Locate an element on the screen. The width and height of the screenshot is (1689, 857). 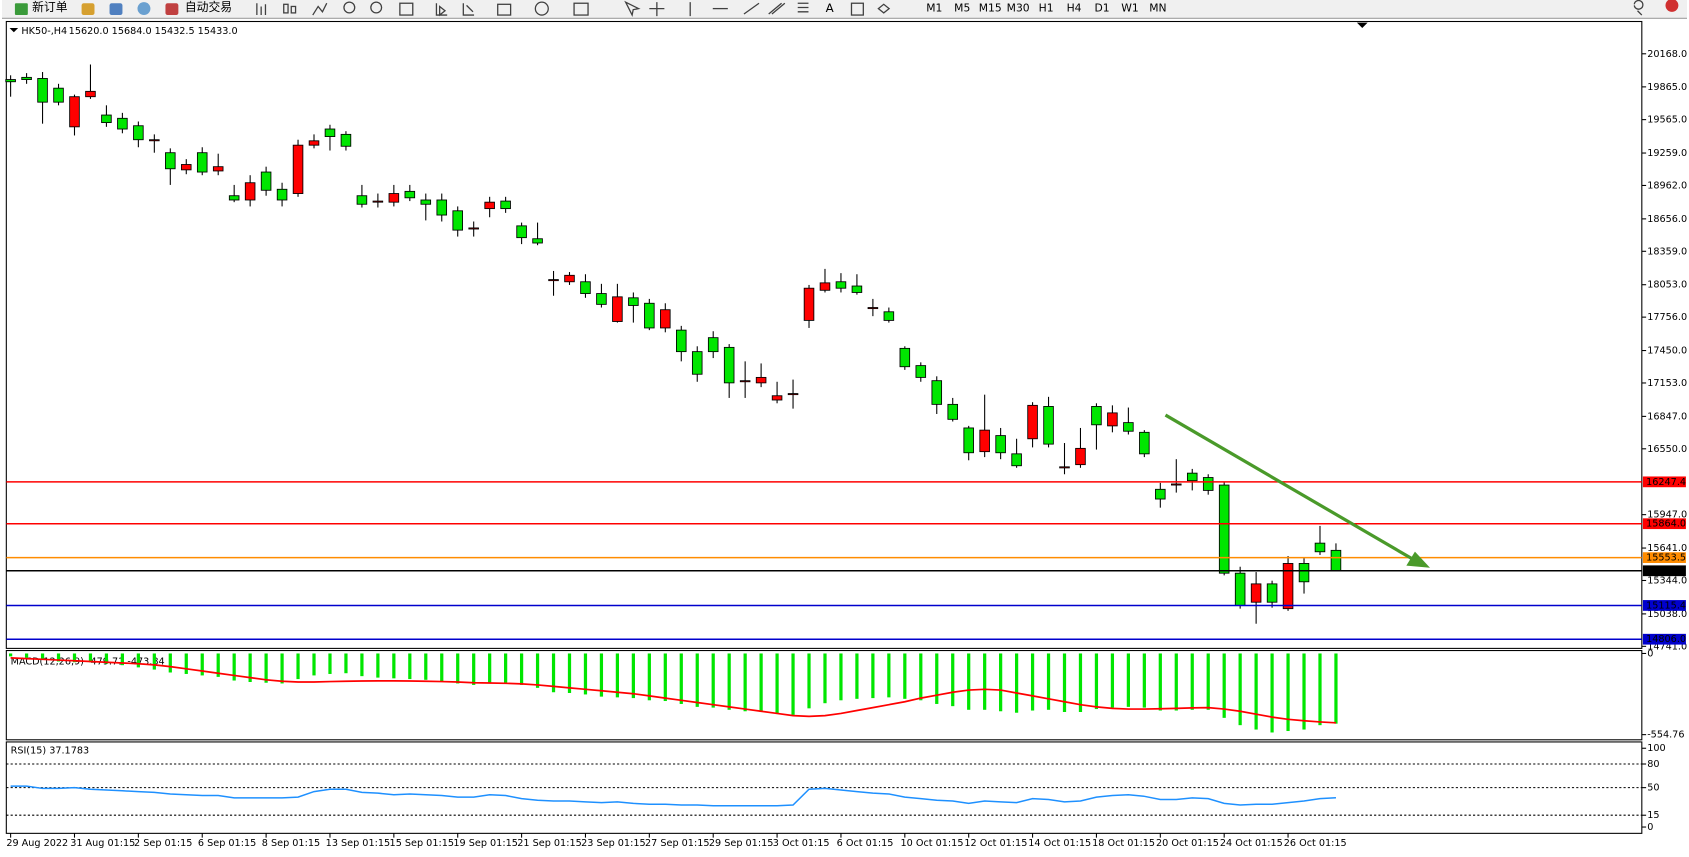
zoom-out-icon is located at coordinates (376, 7).